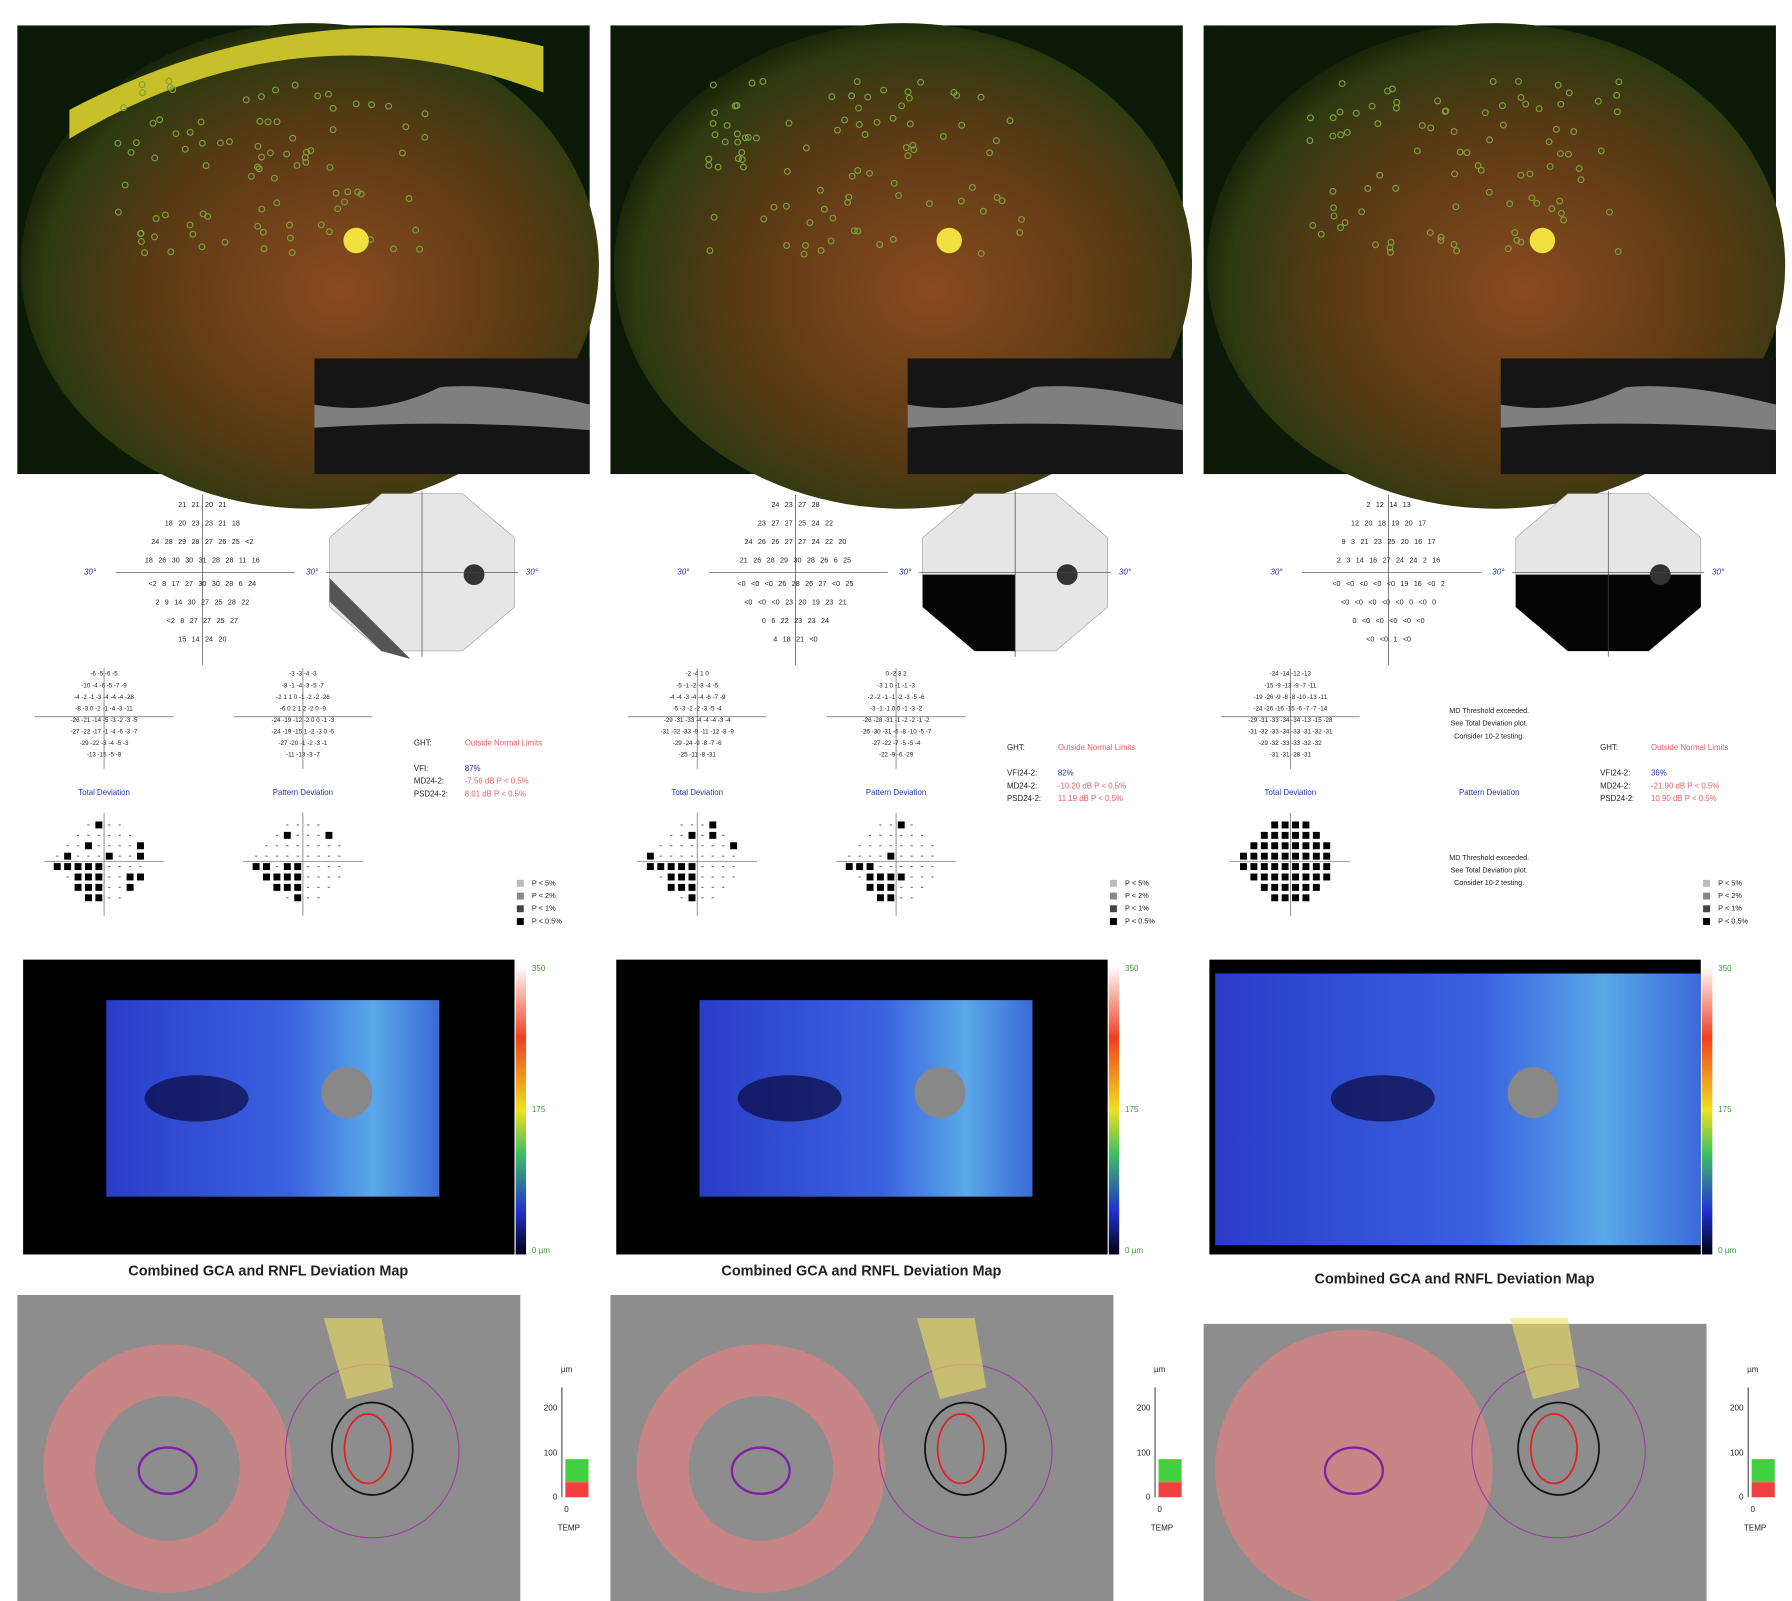  I want to click on plot-title: Pattern Deviation, so click(896, 792).